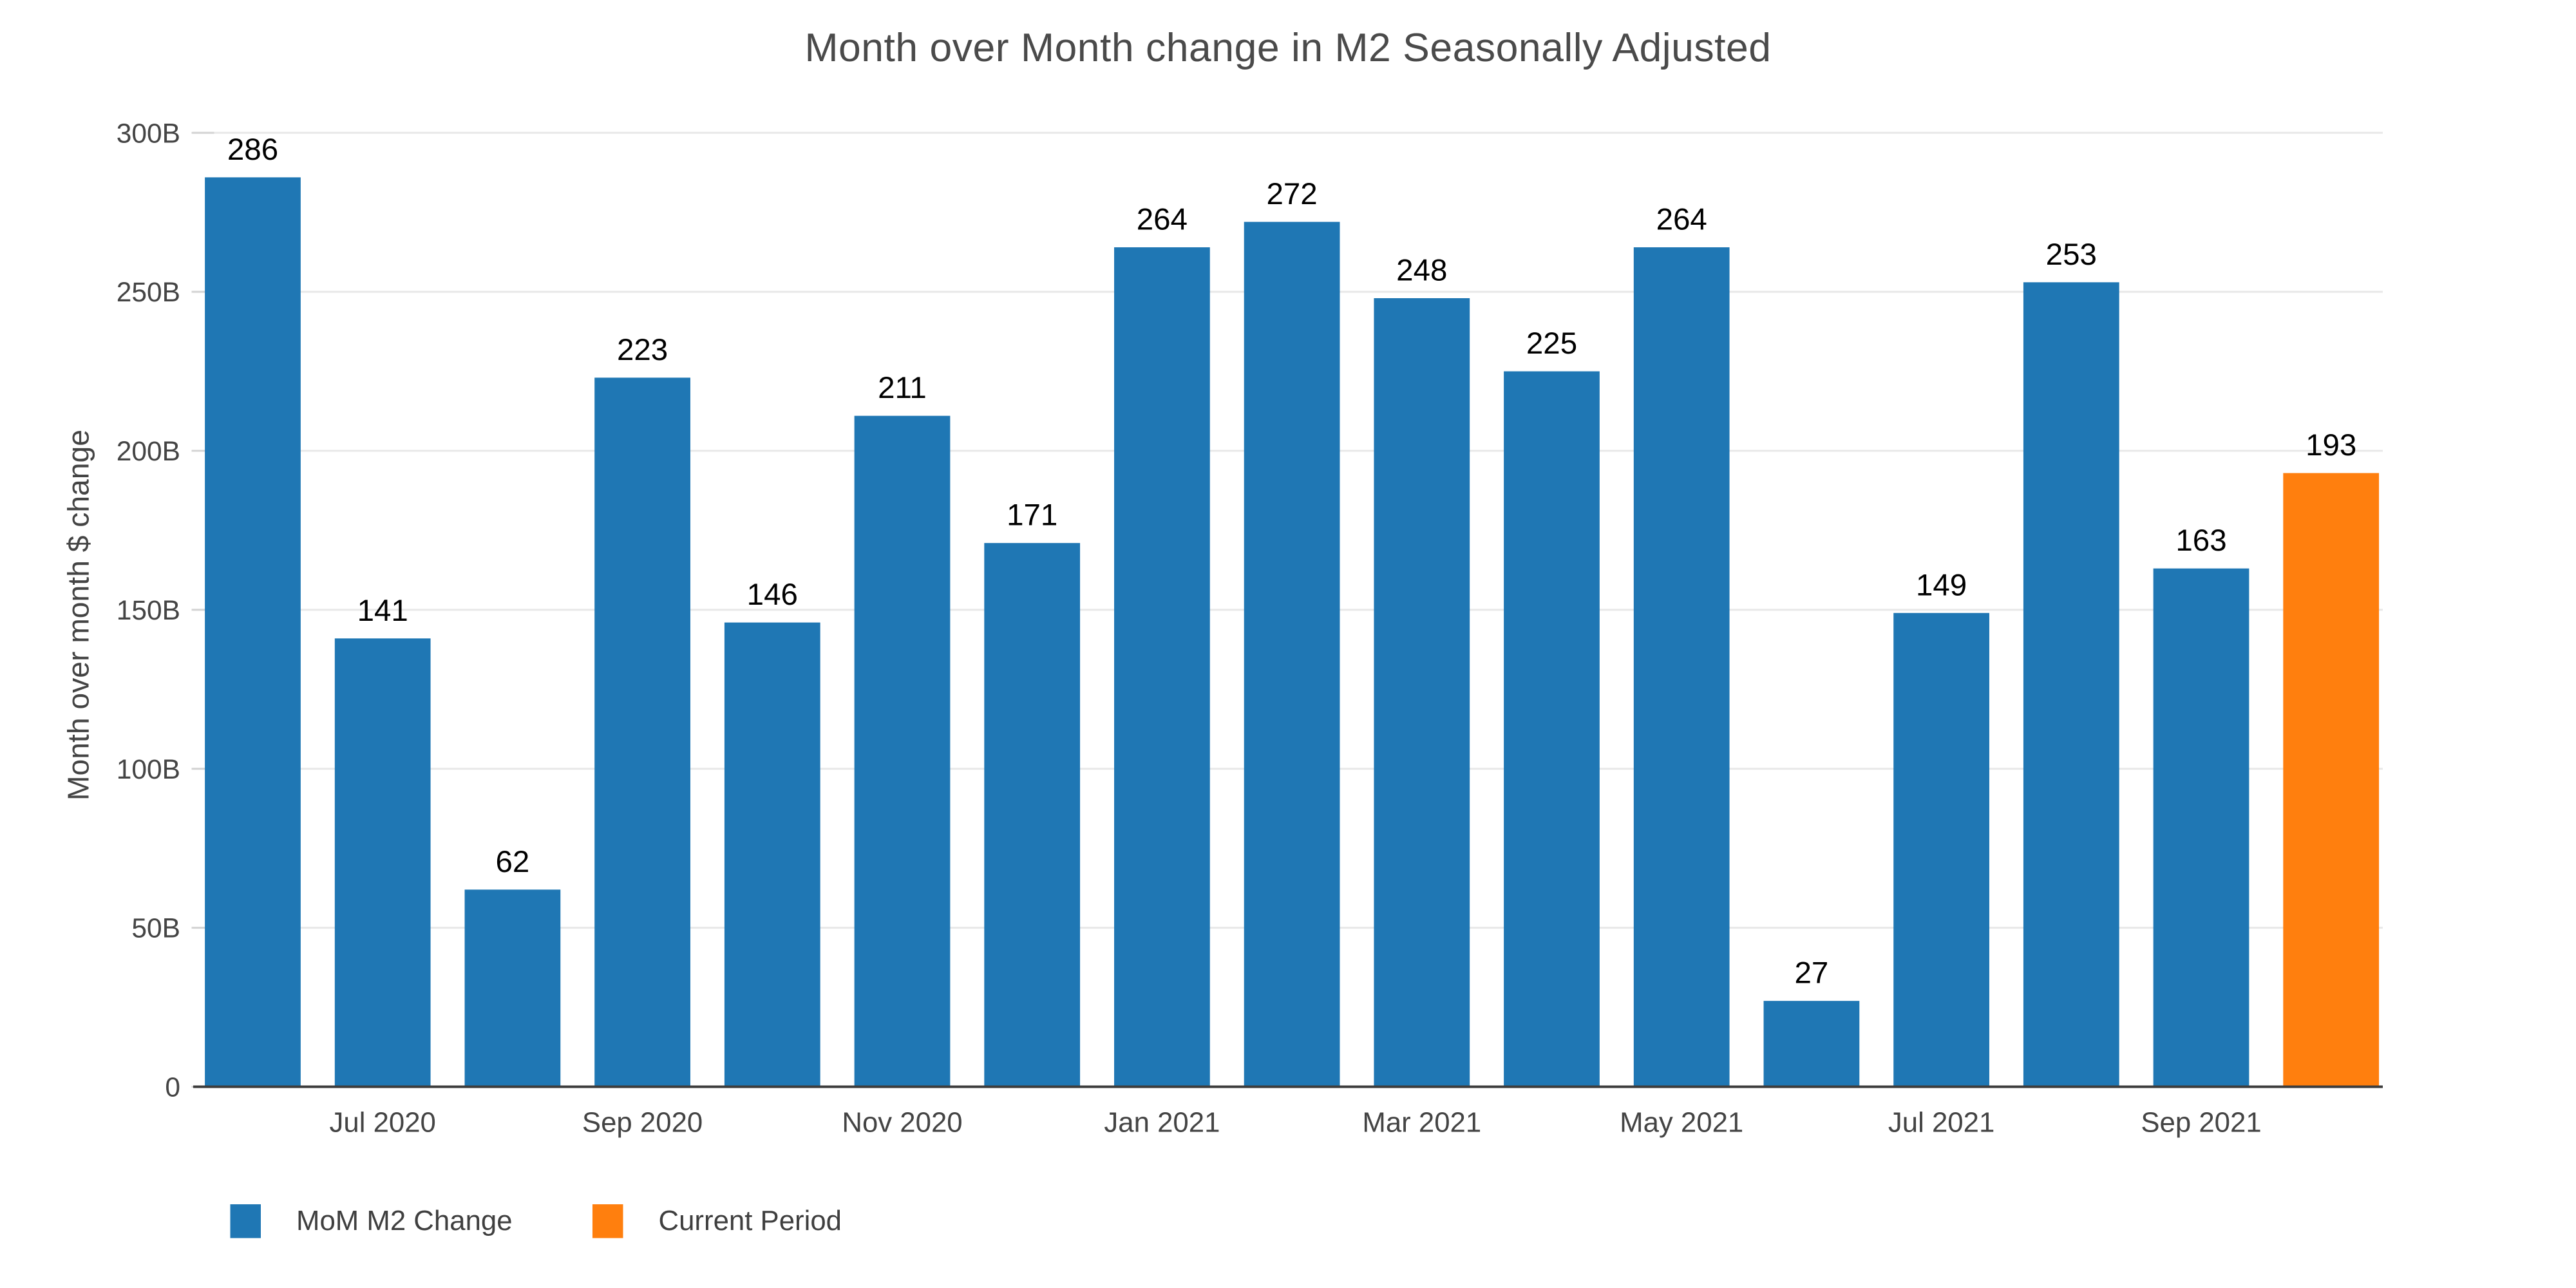 The height and width of the screenshot is (1288, 2576). Describe the element at coordinates (382, 1123) in the screenshot. I see `x-tick-label: Jul 2020` at that location.